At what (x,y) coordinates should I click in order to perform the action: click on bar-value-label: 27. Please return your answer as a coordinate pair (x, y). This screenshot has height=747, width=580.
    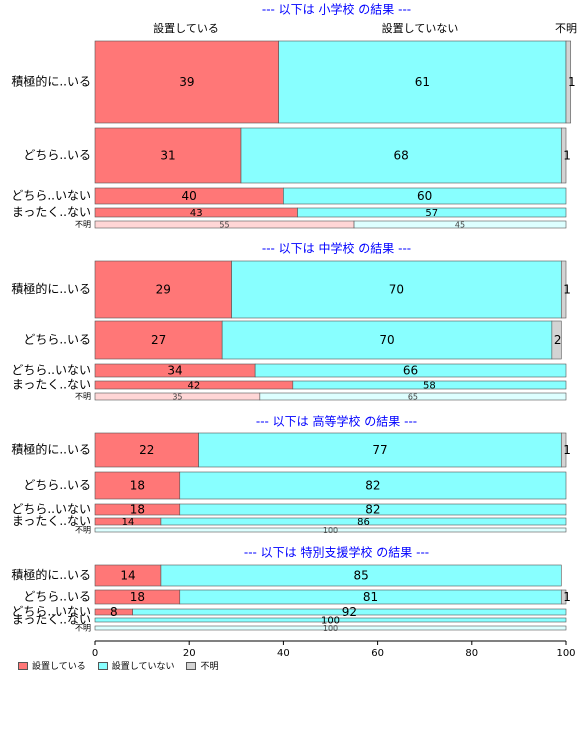
    Looking at the image, I should click on (158, 340).